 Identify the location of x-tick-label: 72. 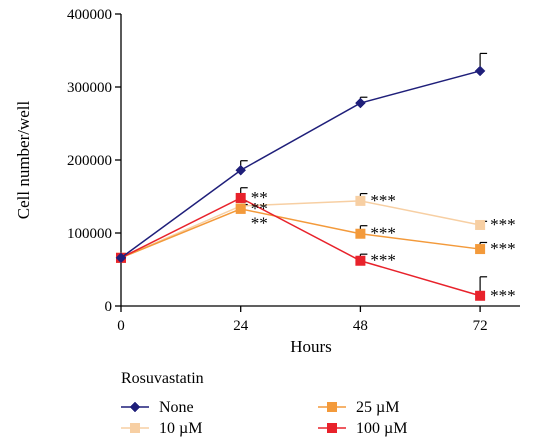
(480, 326).